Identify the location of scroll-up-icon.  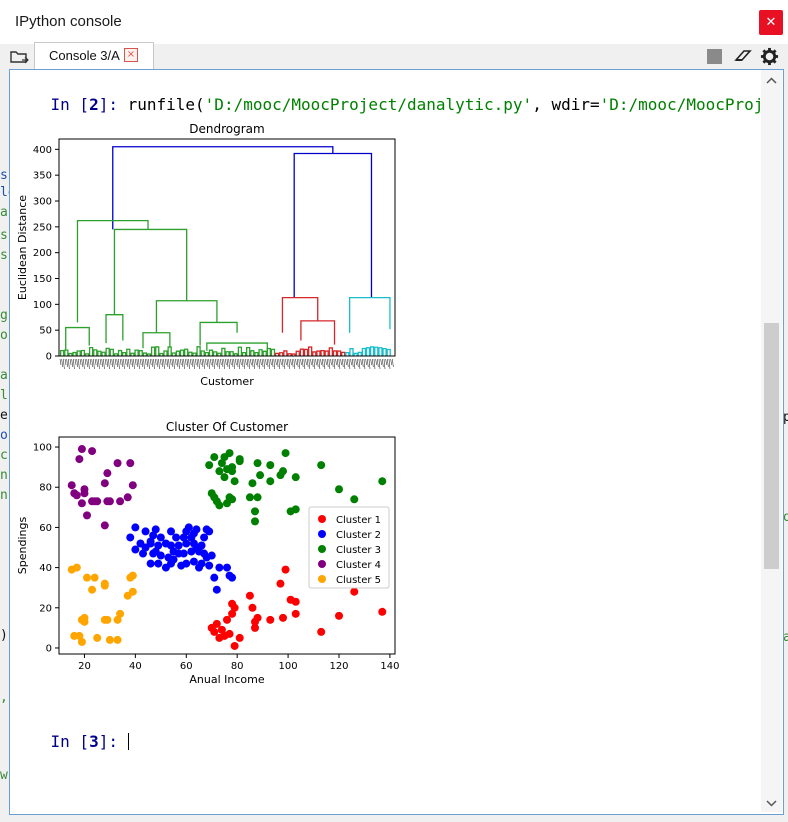
(771, 80).